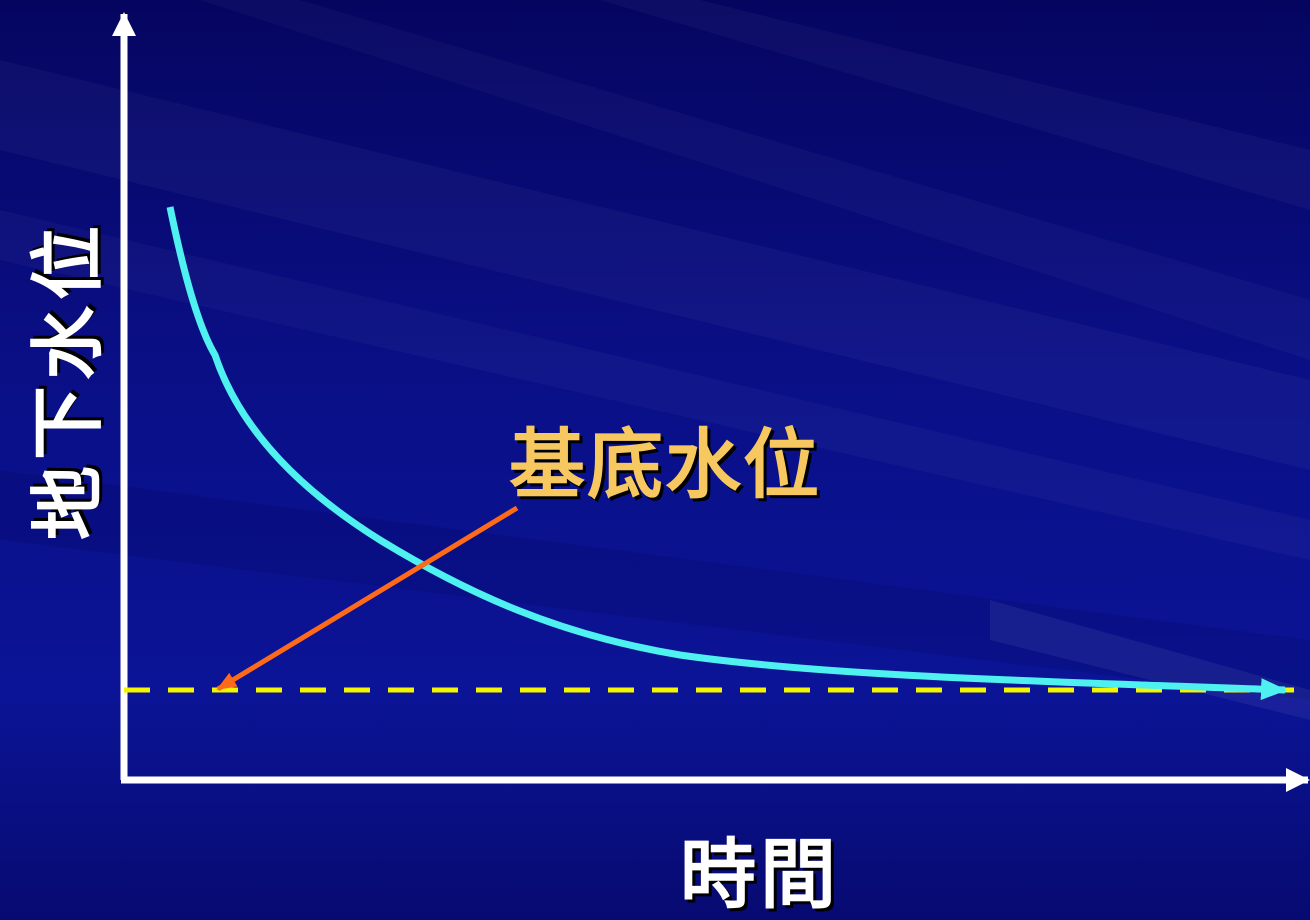 This screenshot has width=1310, height=920. What do you see at coordinates (665, 464) in the screenshot?
I see `baseflow-label: 基底水位` at bounding box center [665, 464].